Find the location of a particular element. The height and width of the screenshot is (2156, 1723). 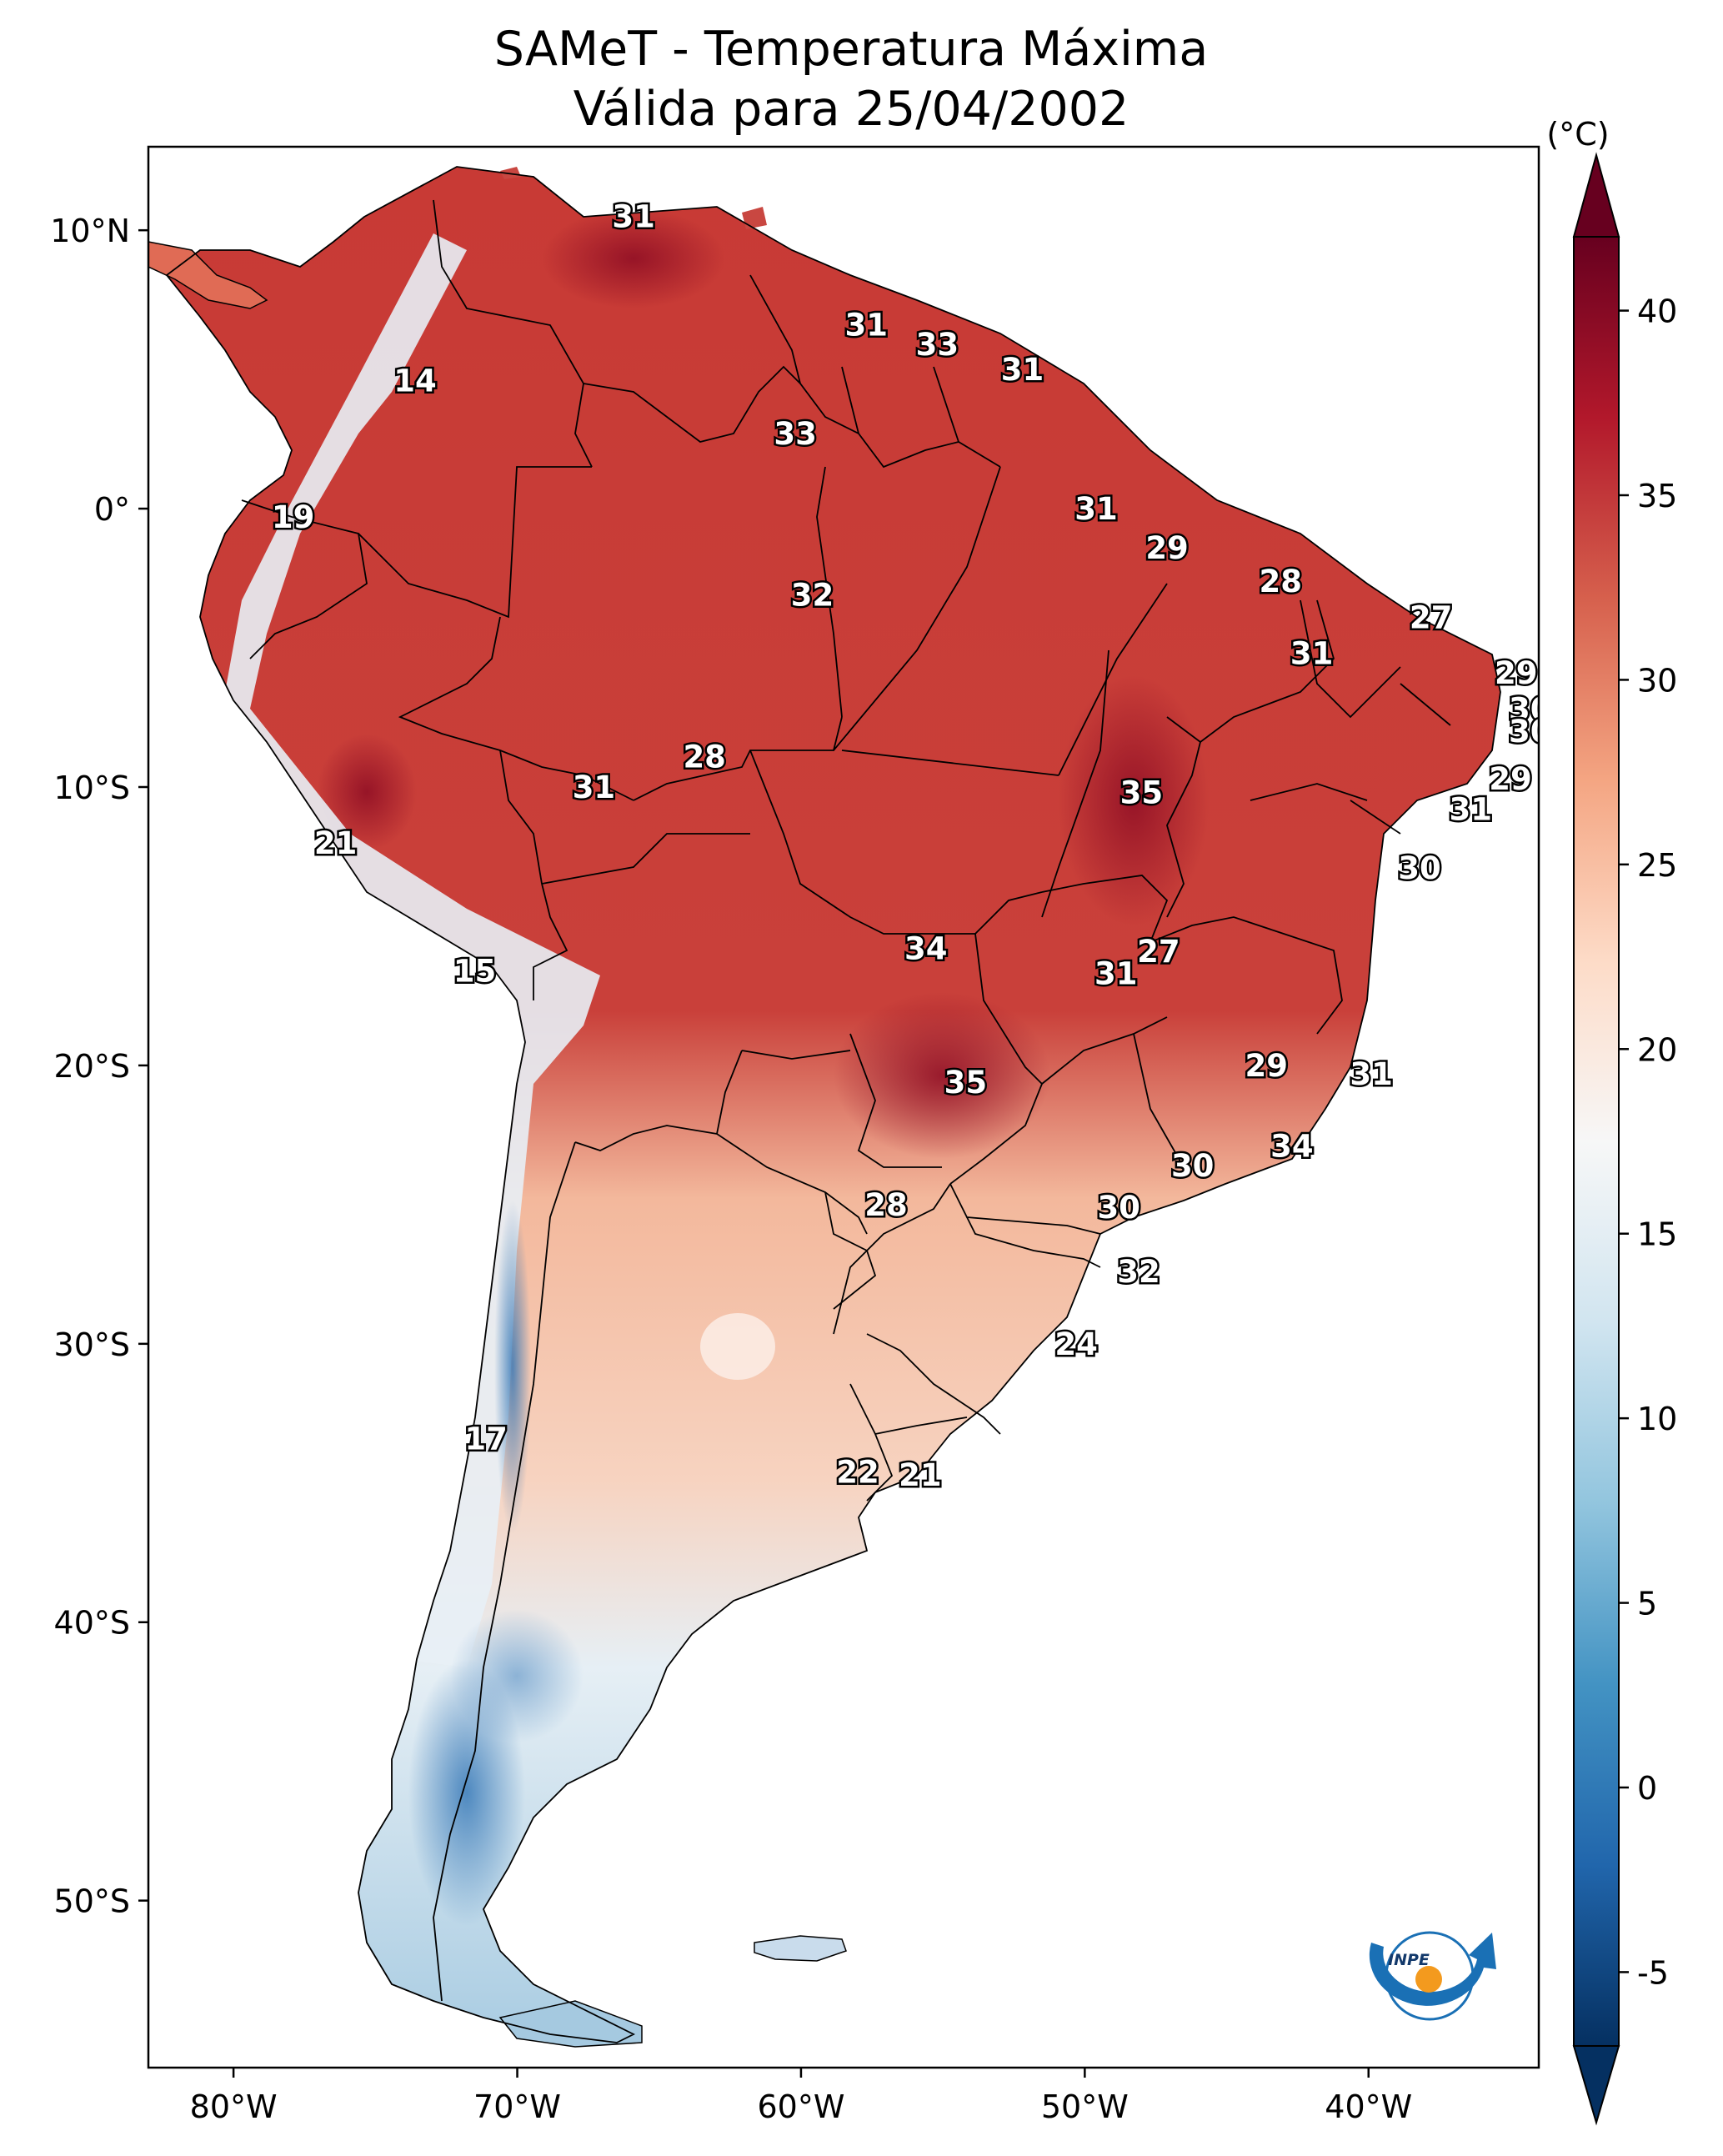

caribbean-island is located at coordinates (511, 173).